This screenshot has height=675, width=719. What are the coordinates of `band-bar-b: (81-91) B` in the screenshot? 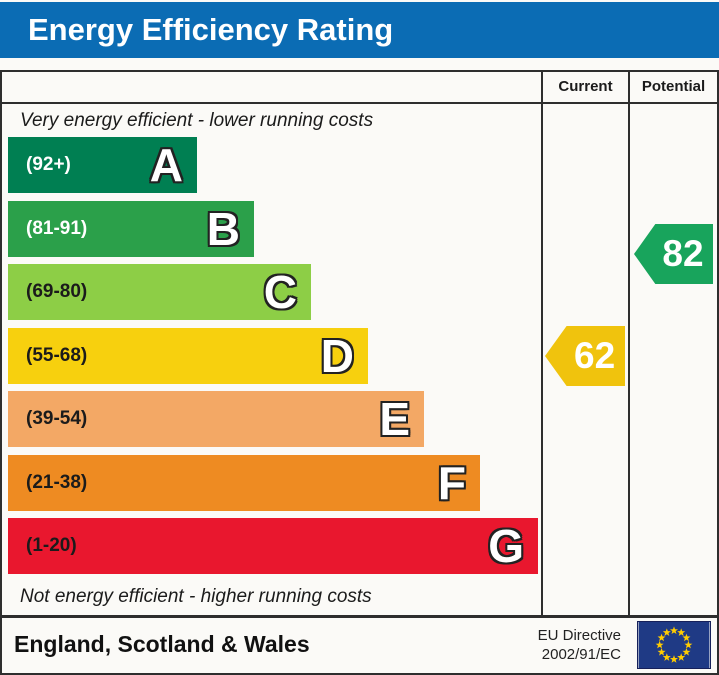 It's located at (131, 228).